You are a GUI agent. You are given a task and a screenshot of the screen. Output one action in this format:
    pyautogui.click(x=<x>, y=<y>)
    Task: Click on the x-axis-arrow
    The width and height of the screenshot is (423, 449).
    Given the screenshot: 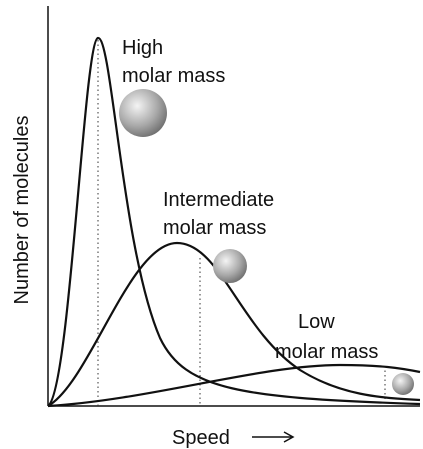 What is the action you would take?
    pyautogui.click(x=273, y=437)
    